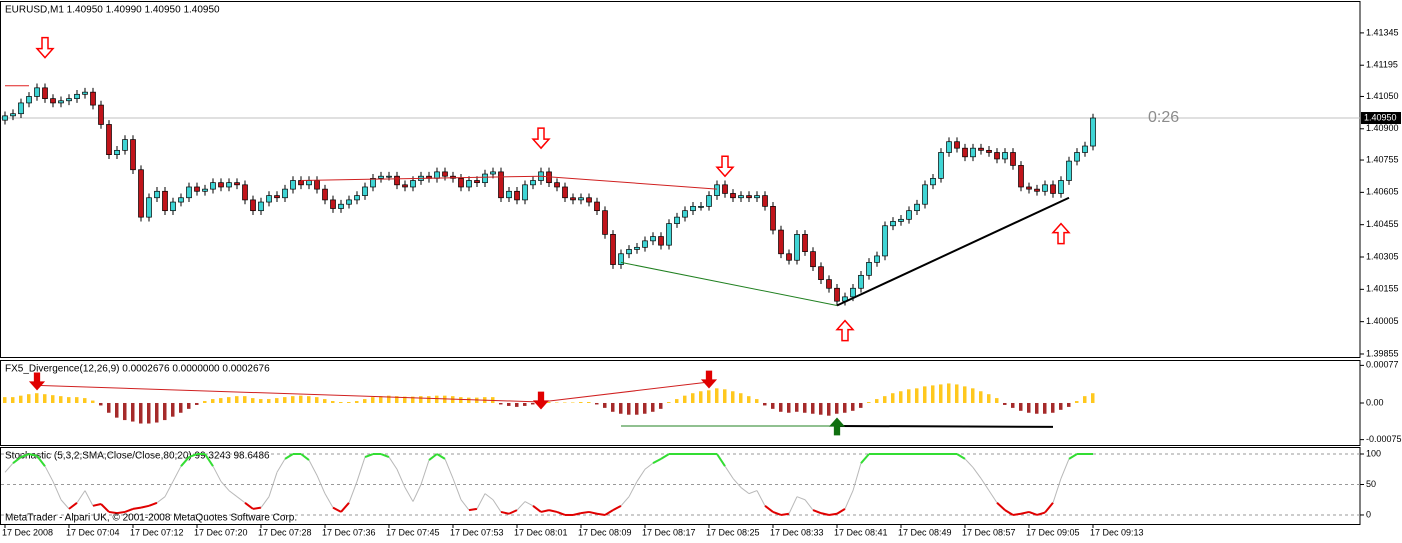 This screenshot has width=1402, height=543. I want to click on x-tick-label: 17 Dec 08:09, so click(605, 532).